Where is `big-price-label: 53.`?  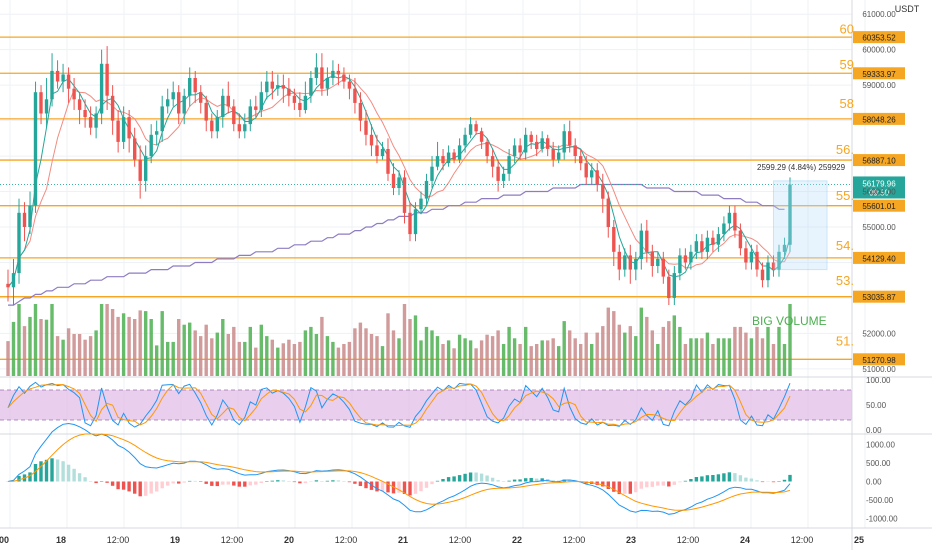
big-price-label: 53. is located at coordinates (845, 280).